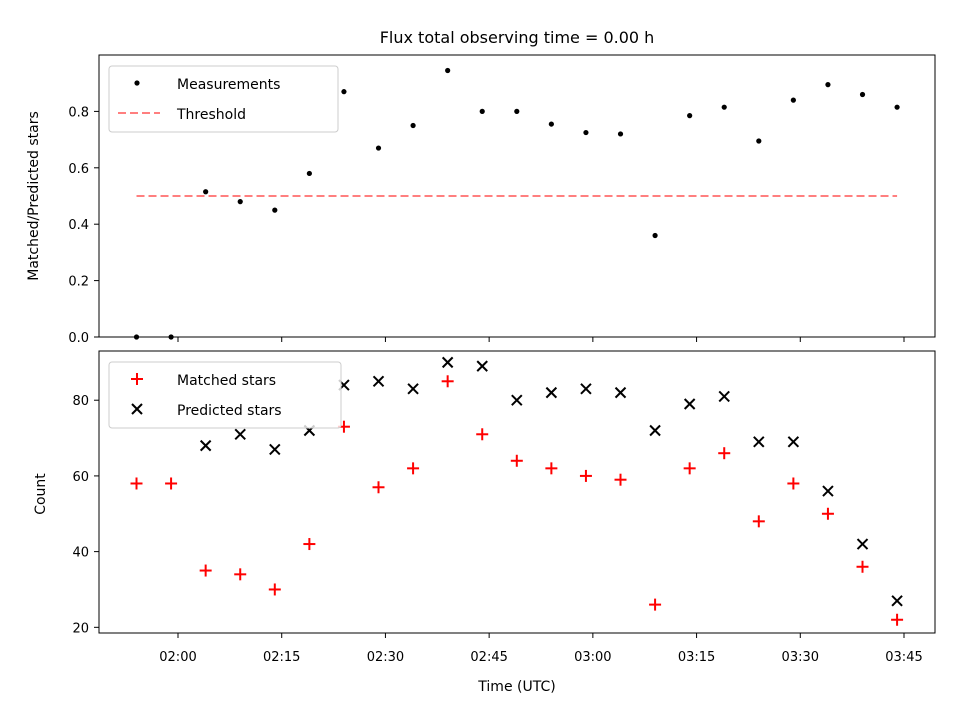 This screenshot has height=720, width=960. I want to click on x-tick-label: 02:45, so click(488, 657).